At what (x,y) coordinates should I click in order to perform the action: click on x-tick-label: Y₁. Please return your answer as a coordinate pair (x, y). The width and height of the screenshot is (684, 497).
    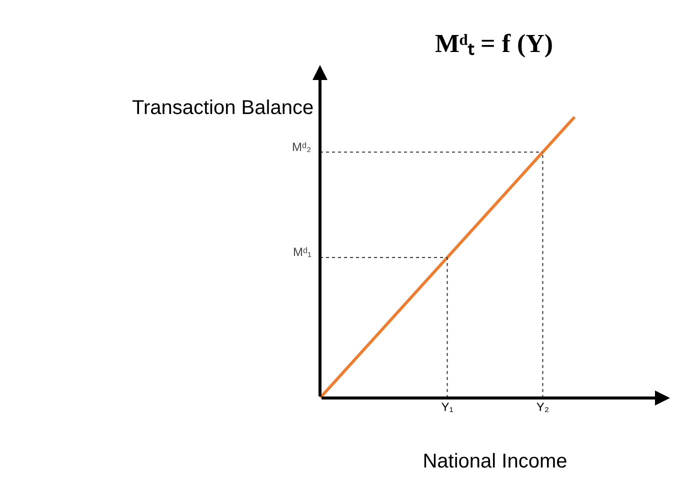
    Looking at the image, I should click on (447, 407).